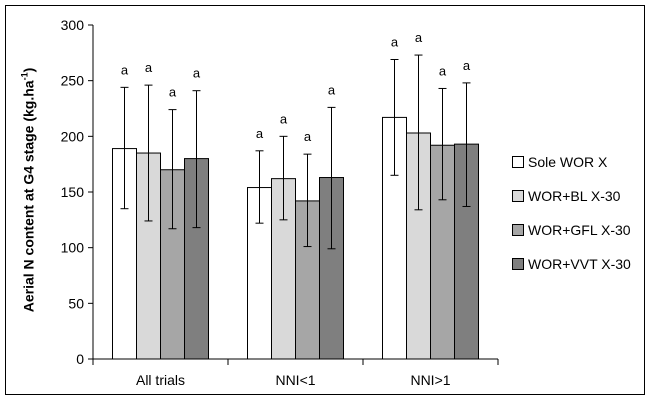 The width and height of the screenshot is (652, 401). Describe the element at coordinates (430, 380) in the screenshot. I see `x-tick-label: NNI>1` at that location.